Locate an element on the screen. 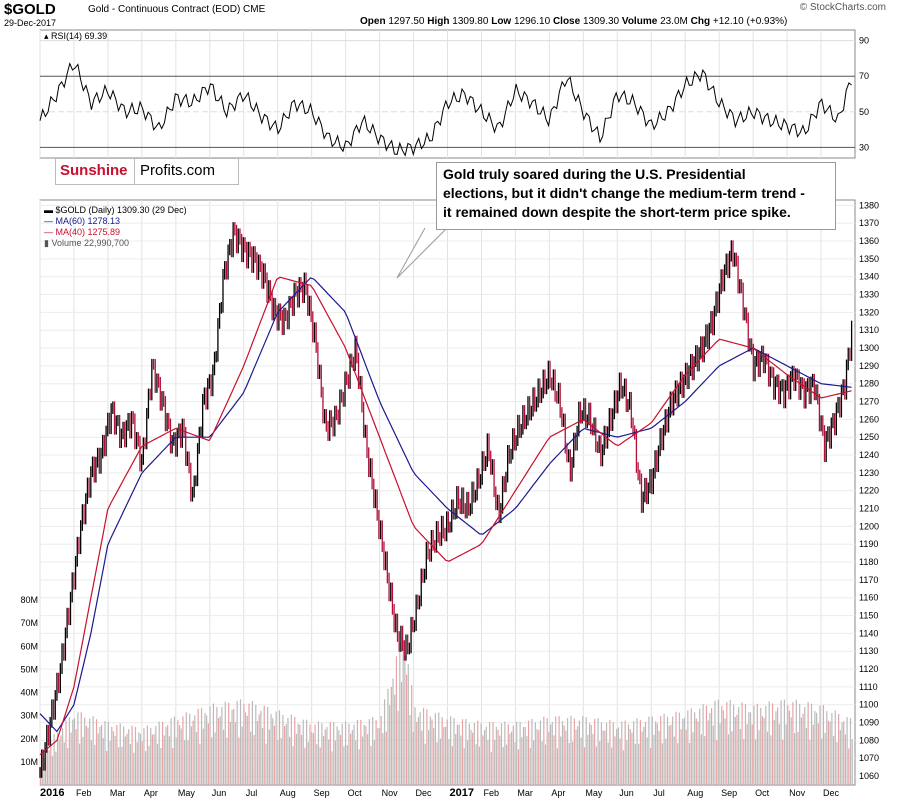 The height and width of the screenshot is (800, 900). volume-tick-label: 30M is located at coordinates (29, 716).